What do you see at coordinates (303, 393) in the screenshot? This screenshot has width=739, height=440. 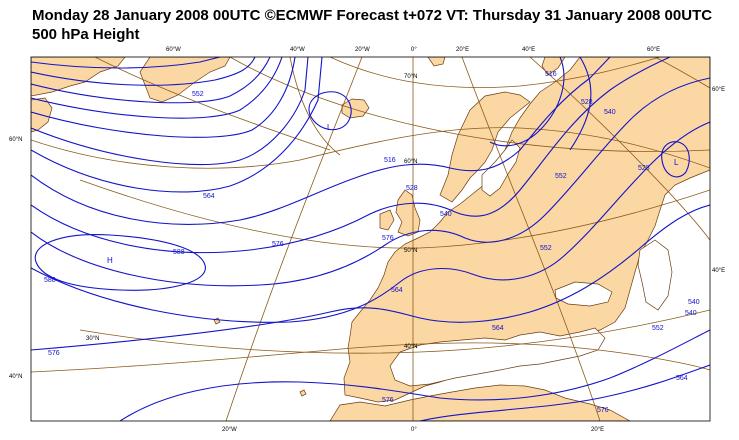 I see `canary-islands-land` at bounding box center [303, 393].